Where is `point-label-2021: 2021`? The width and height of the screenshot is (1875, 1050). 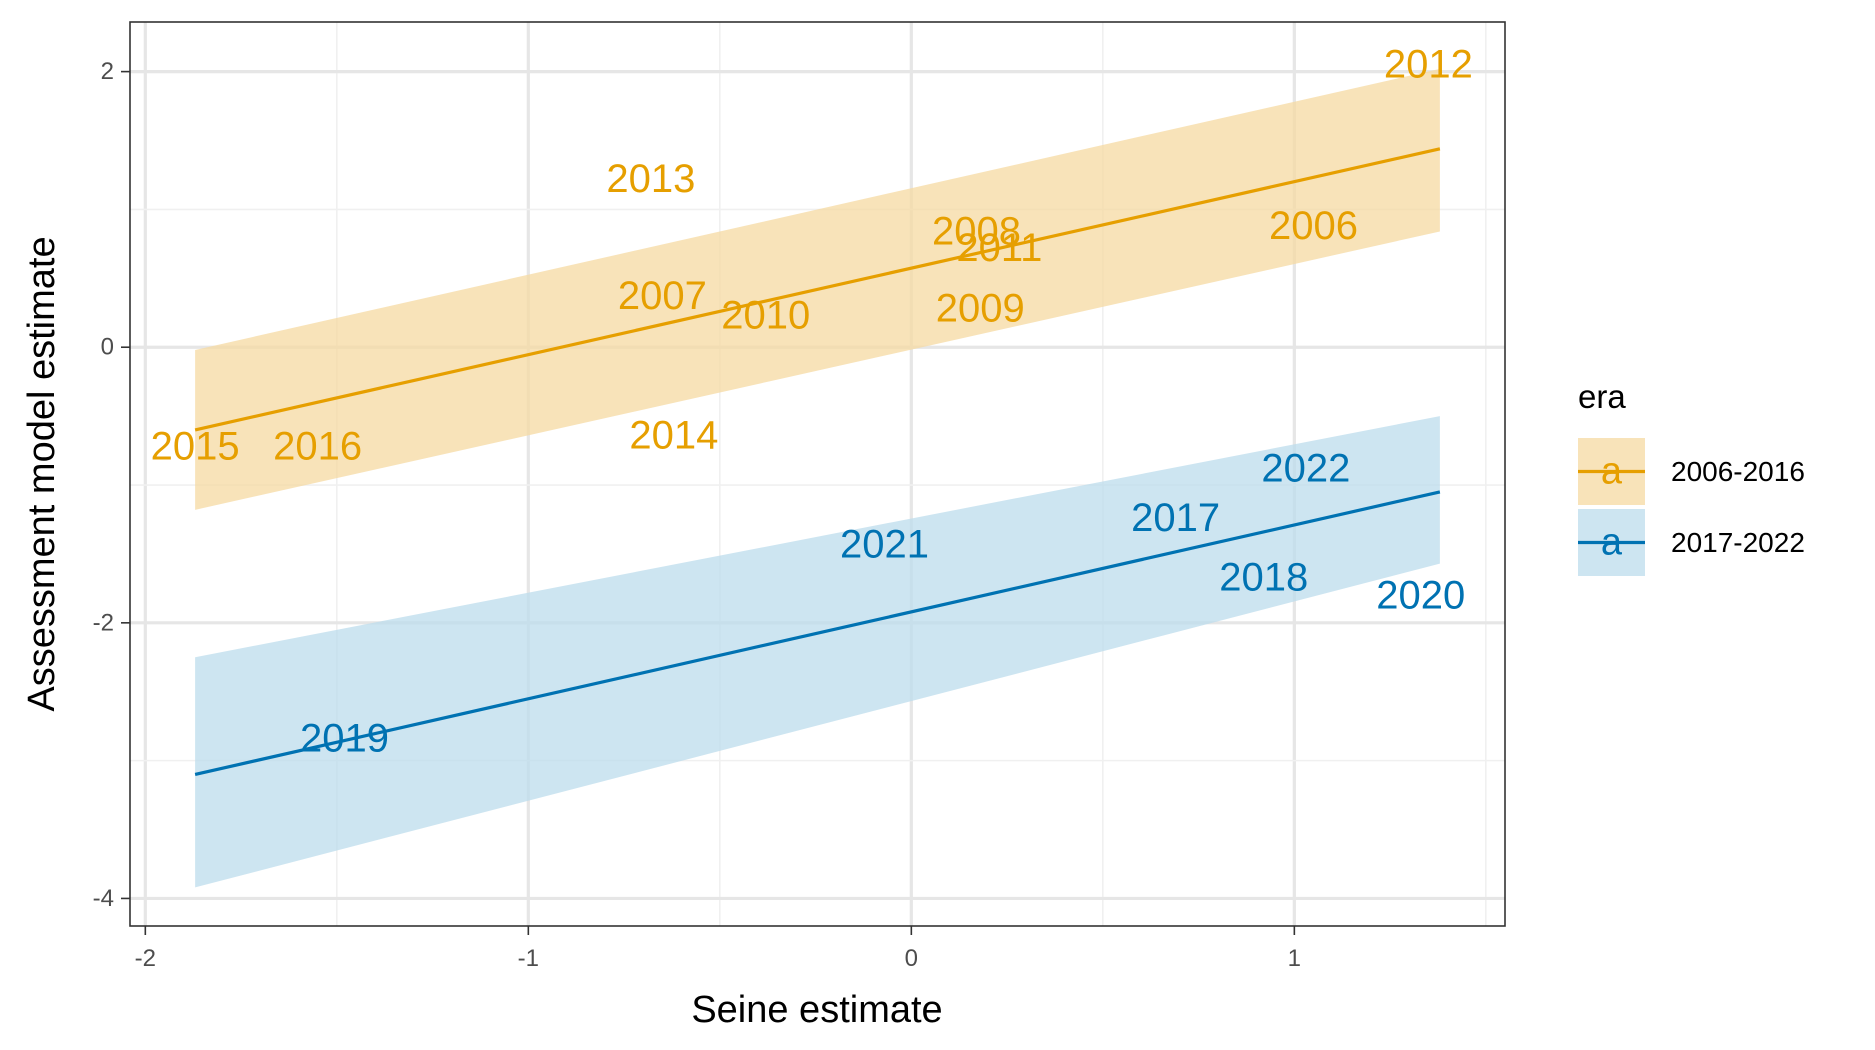 point-label-2021: 2021 is located at coordinates (884, 544).